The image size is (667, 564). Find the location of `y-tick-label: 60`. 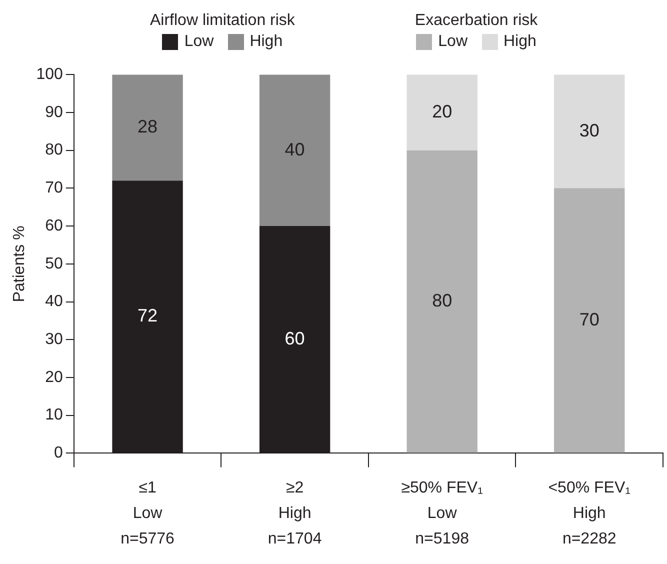

y-tick-label: 60 is located at coordinates (54, 225).